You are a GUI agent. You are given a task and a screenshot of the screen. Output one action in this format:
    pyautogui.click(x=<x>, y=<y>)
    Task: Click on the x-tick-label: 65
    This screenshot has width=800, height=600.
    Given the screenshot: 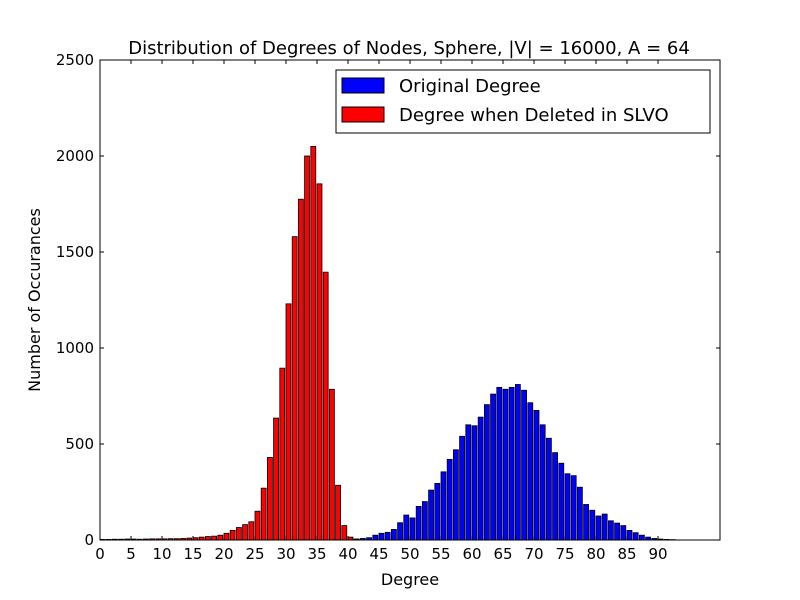 What is the action you would take?
    pyautogui.click(x=502, y=554)
    